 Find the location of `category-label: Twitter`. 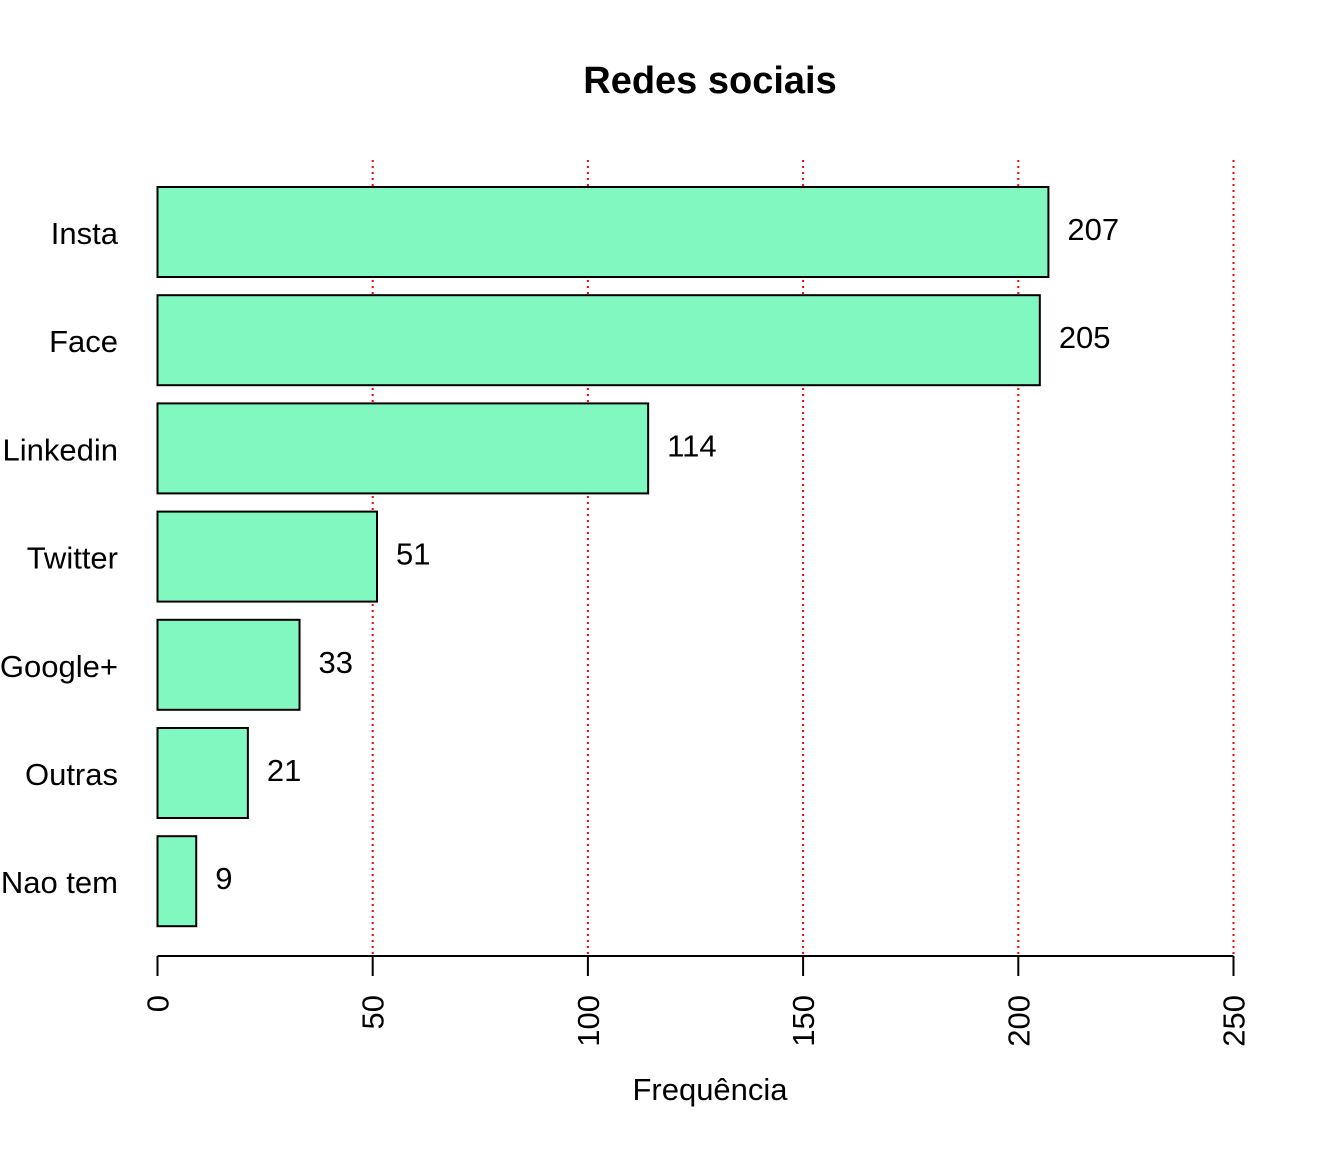

category-label: Twitter is located at coordinates (72, 558).